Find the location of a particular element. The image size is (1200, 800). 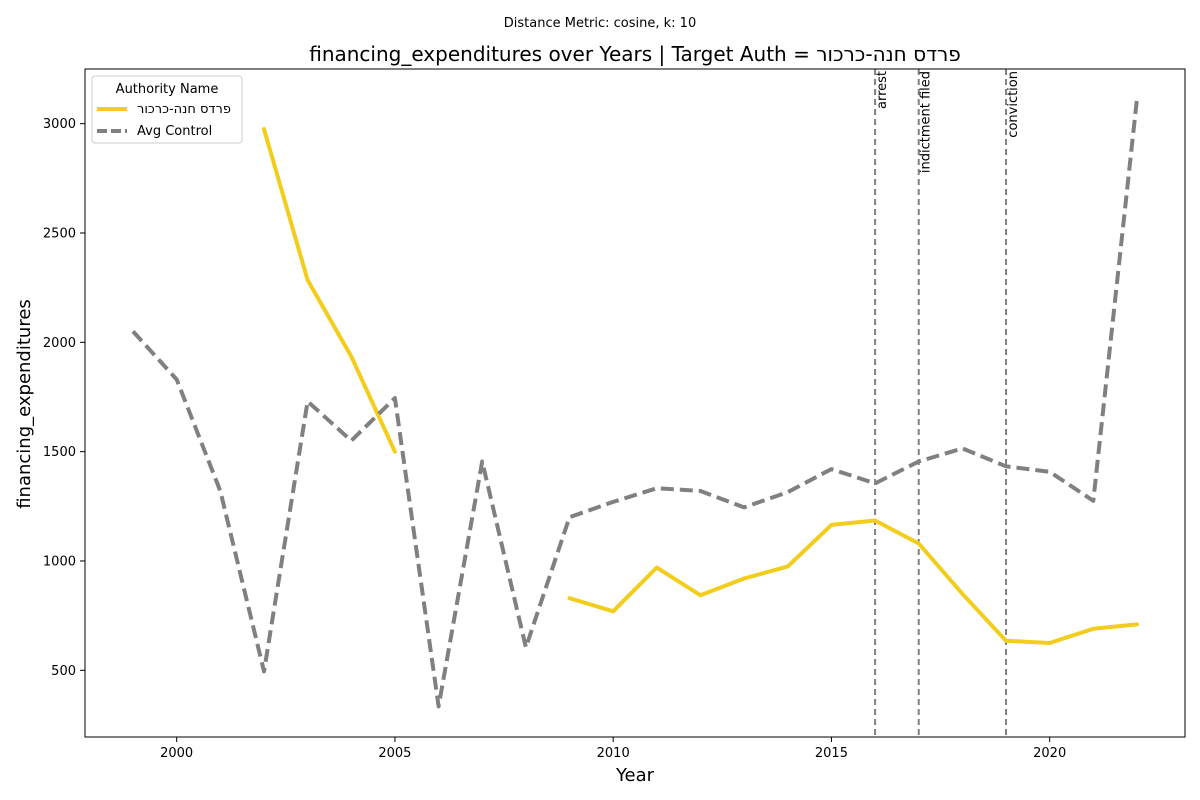

legend: Authority Name פרדס חנה-כרכור Avg Control is located at coordinates (167, 109).